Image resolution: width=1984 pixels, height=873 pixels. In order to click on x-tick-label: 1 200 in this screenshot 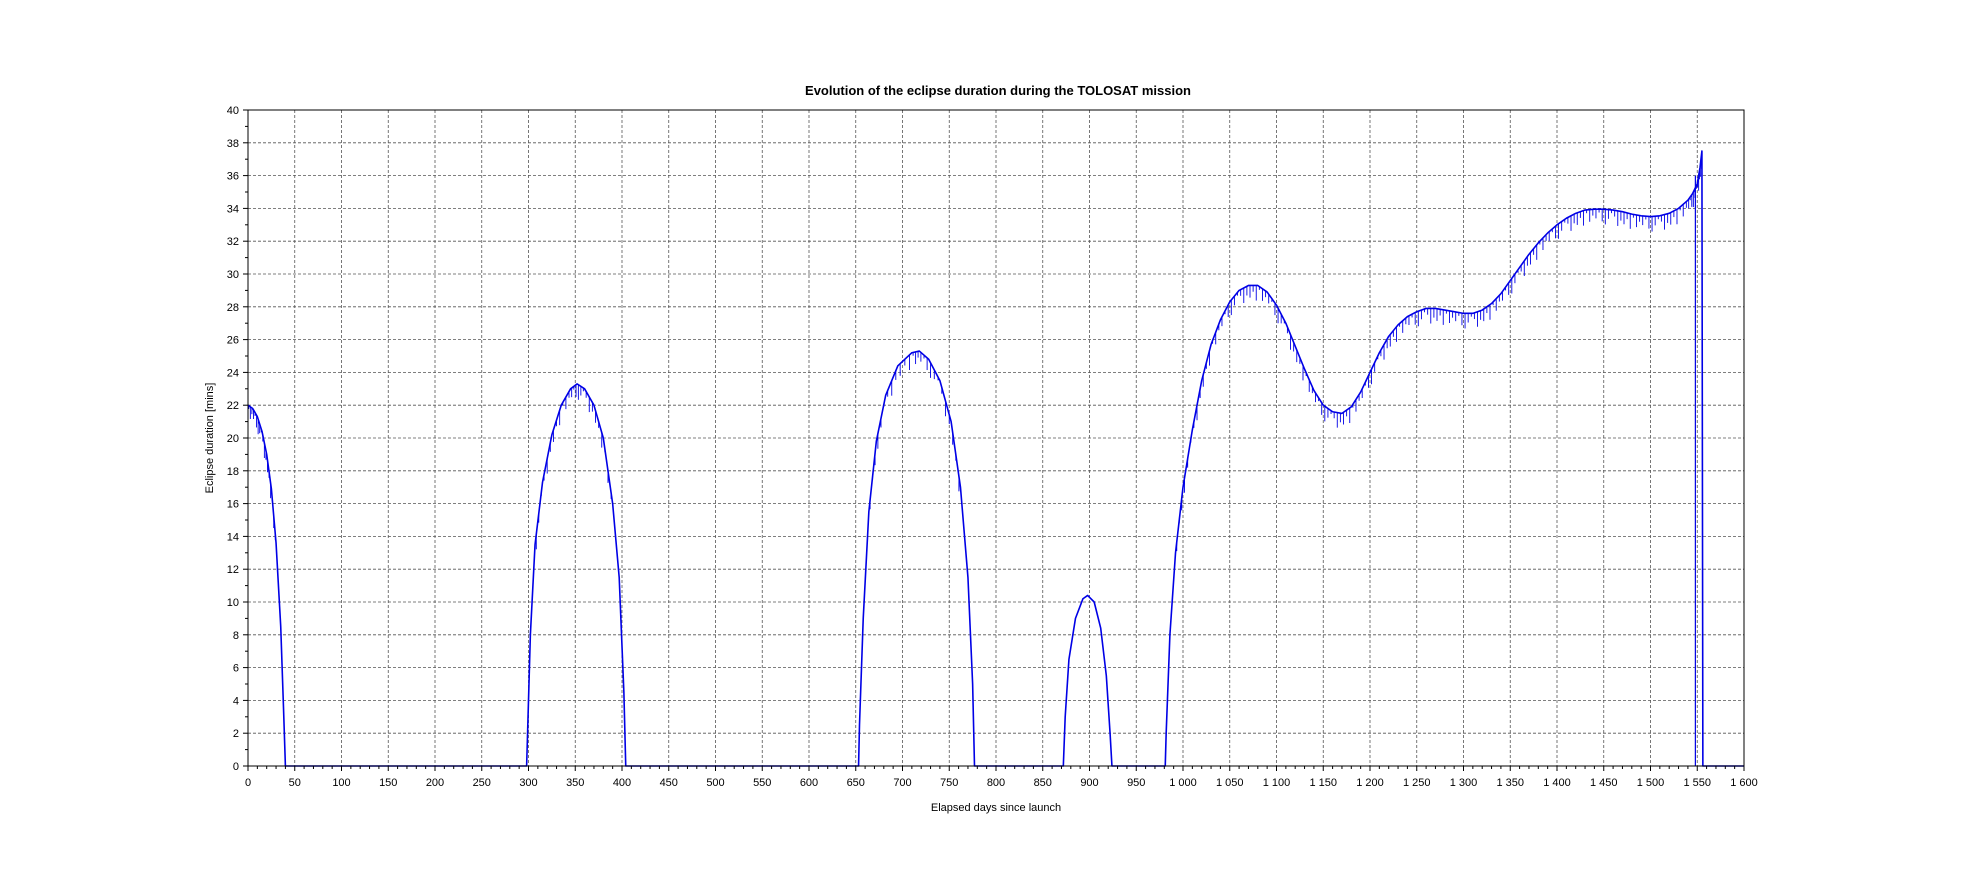, I will do `click(1370, 783)`.